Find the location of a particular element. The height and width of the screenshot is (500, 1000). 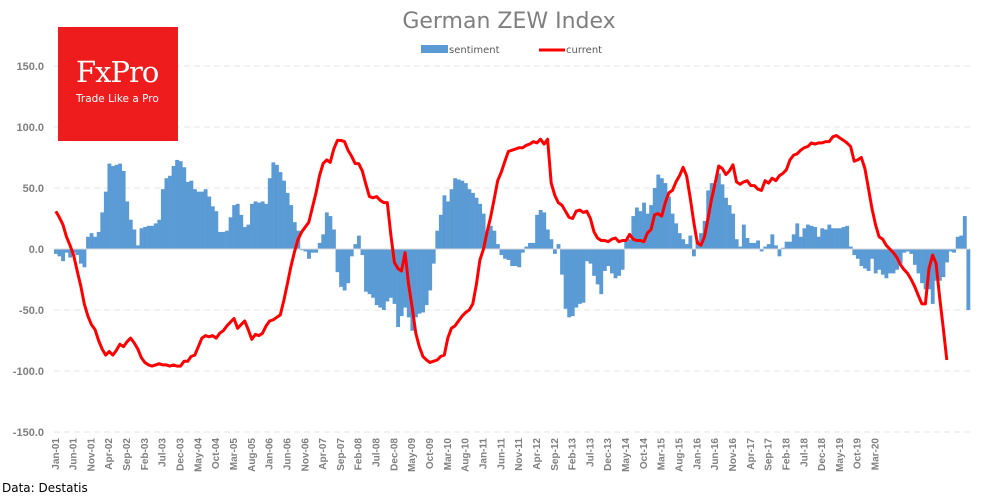

x-tick-label: Sep-07 is located at coordinates (341, 454).